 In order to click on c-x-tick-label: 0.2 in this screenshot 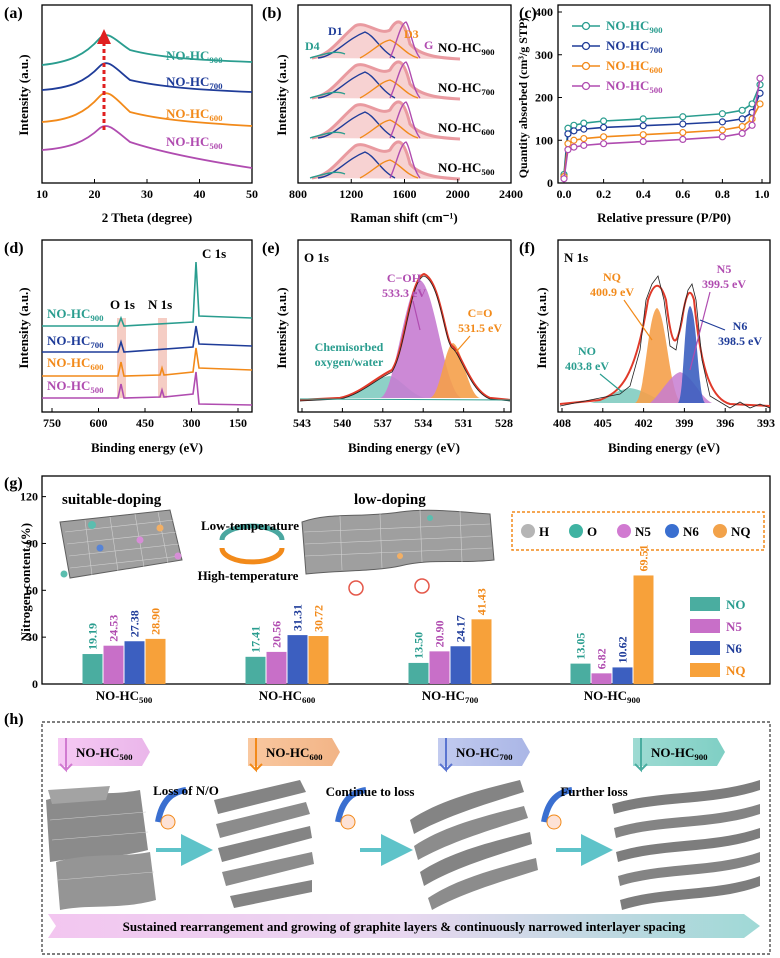, I will do `click(603, 194)`.